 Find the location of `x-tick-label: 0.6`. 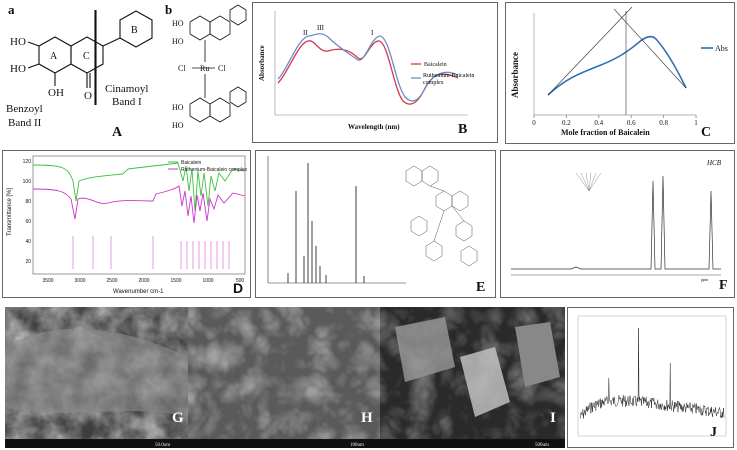

x-tick-label: 0.6 is located at coordinates (631, 123).